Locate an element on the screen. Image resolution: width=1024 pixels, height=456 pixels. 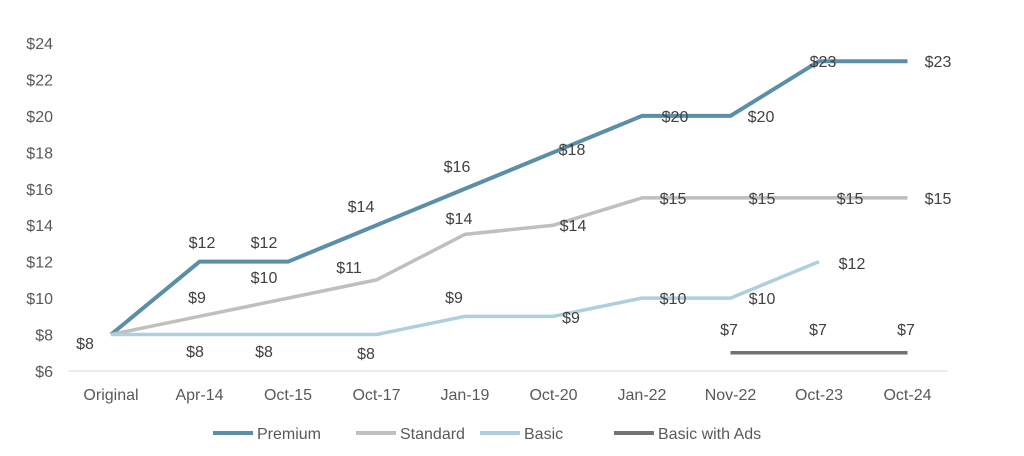
x-tick-label: Nov-22 is located at coordinates (731, 395).